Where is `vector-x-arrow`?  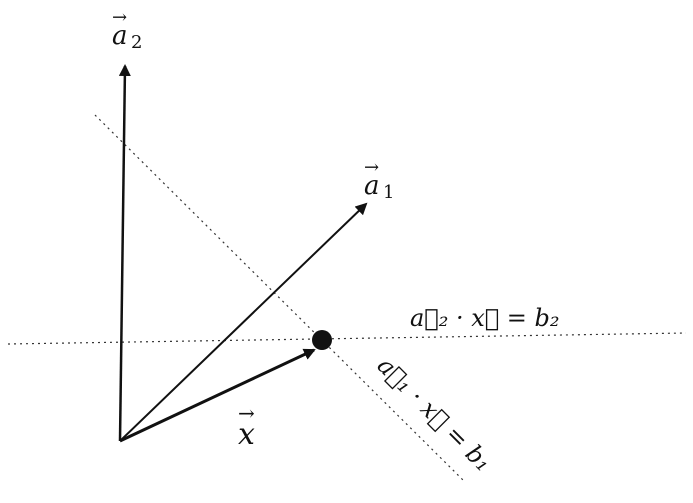
vector-x-arrow is located at coordinates (217, 395).